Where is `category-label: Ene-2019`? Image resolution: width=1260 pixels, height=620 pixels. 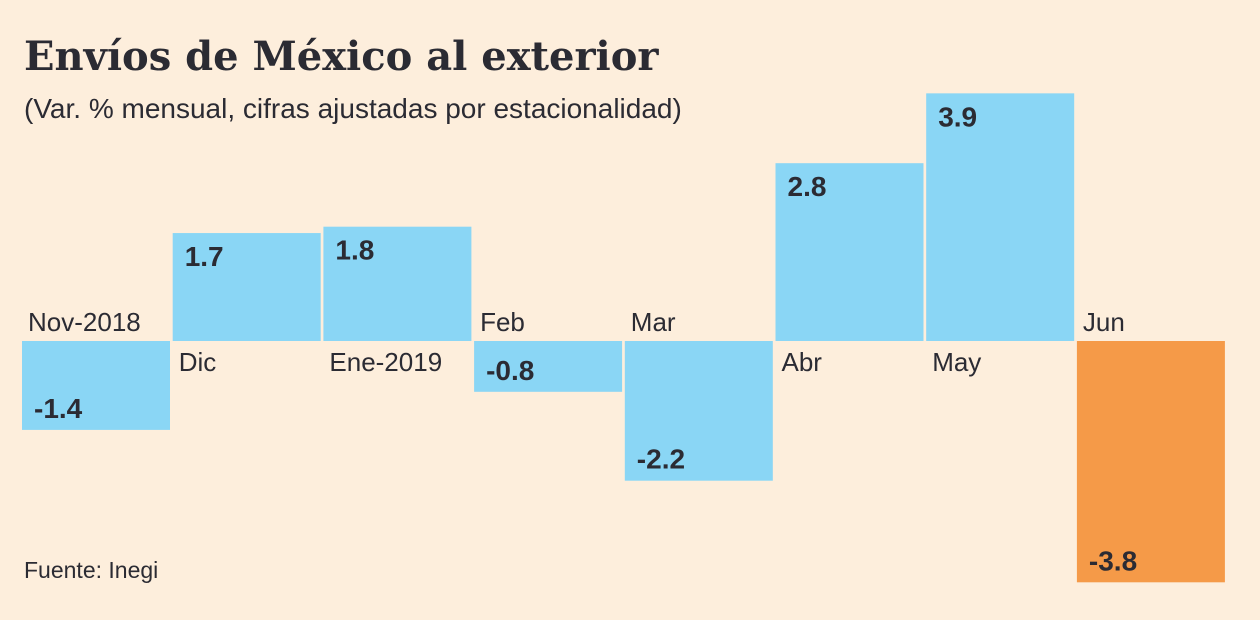
category-label: Ene-2019 is located at coordinates (385, 362).